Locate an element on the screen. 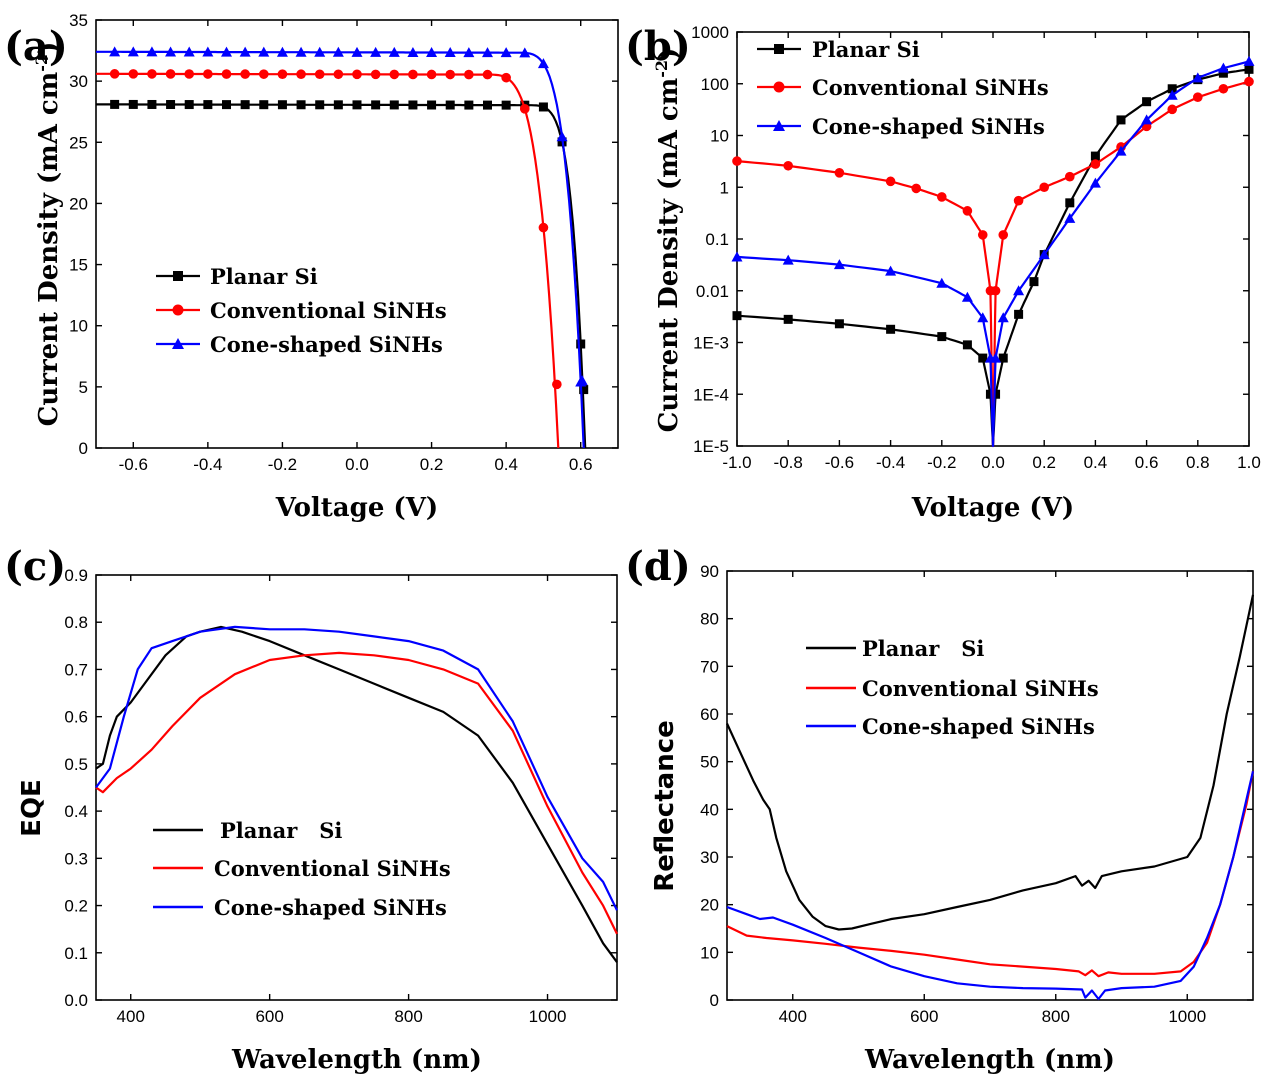 This screenshot has width=1269, height=1085. panel-a-series is located at coordinates (342, 247).